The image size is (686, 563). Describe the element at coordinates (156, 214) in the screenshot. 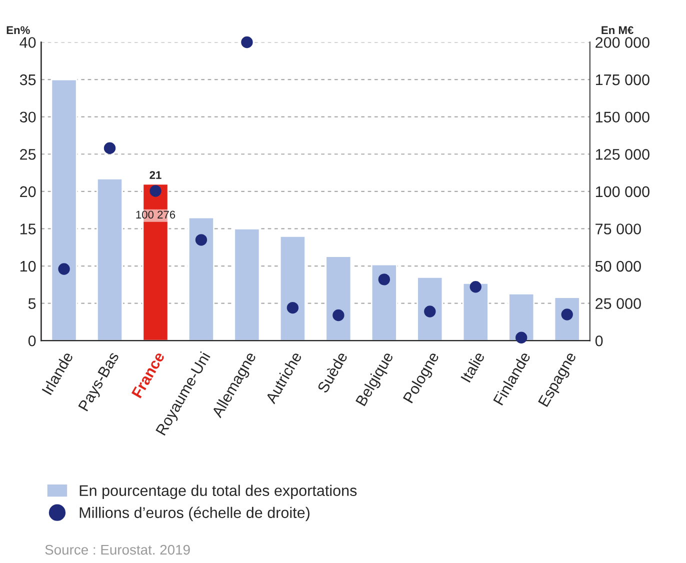

I see `data-label: 100 276` at that location.